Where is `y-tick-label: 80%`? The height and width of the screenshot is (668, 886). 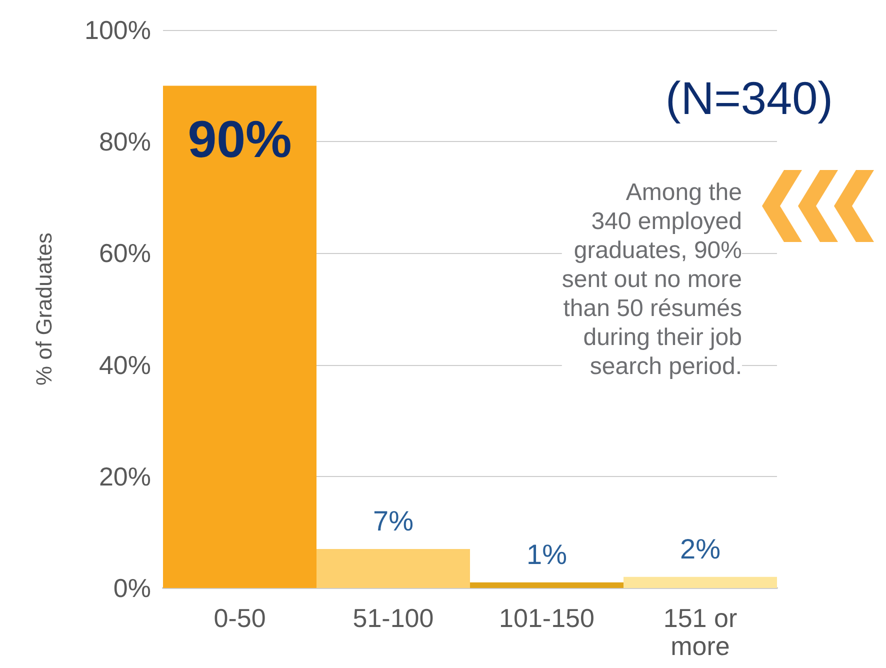 y-tick-label: 80% is located at coordinates (124, 141).